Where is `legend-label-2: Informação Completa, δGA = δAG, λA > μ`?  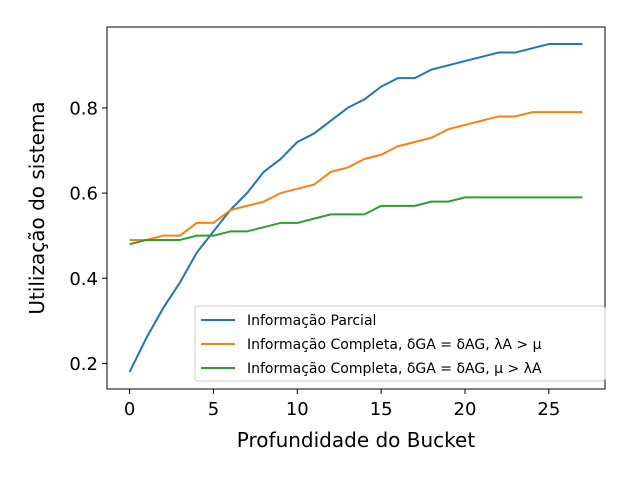
legend-label-2: Informação Completa, δGA = δAG, λA > μ is located at coordinates (394, 345).